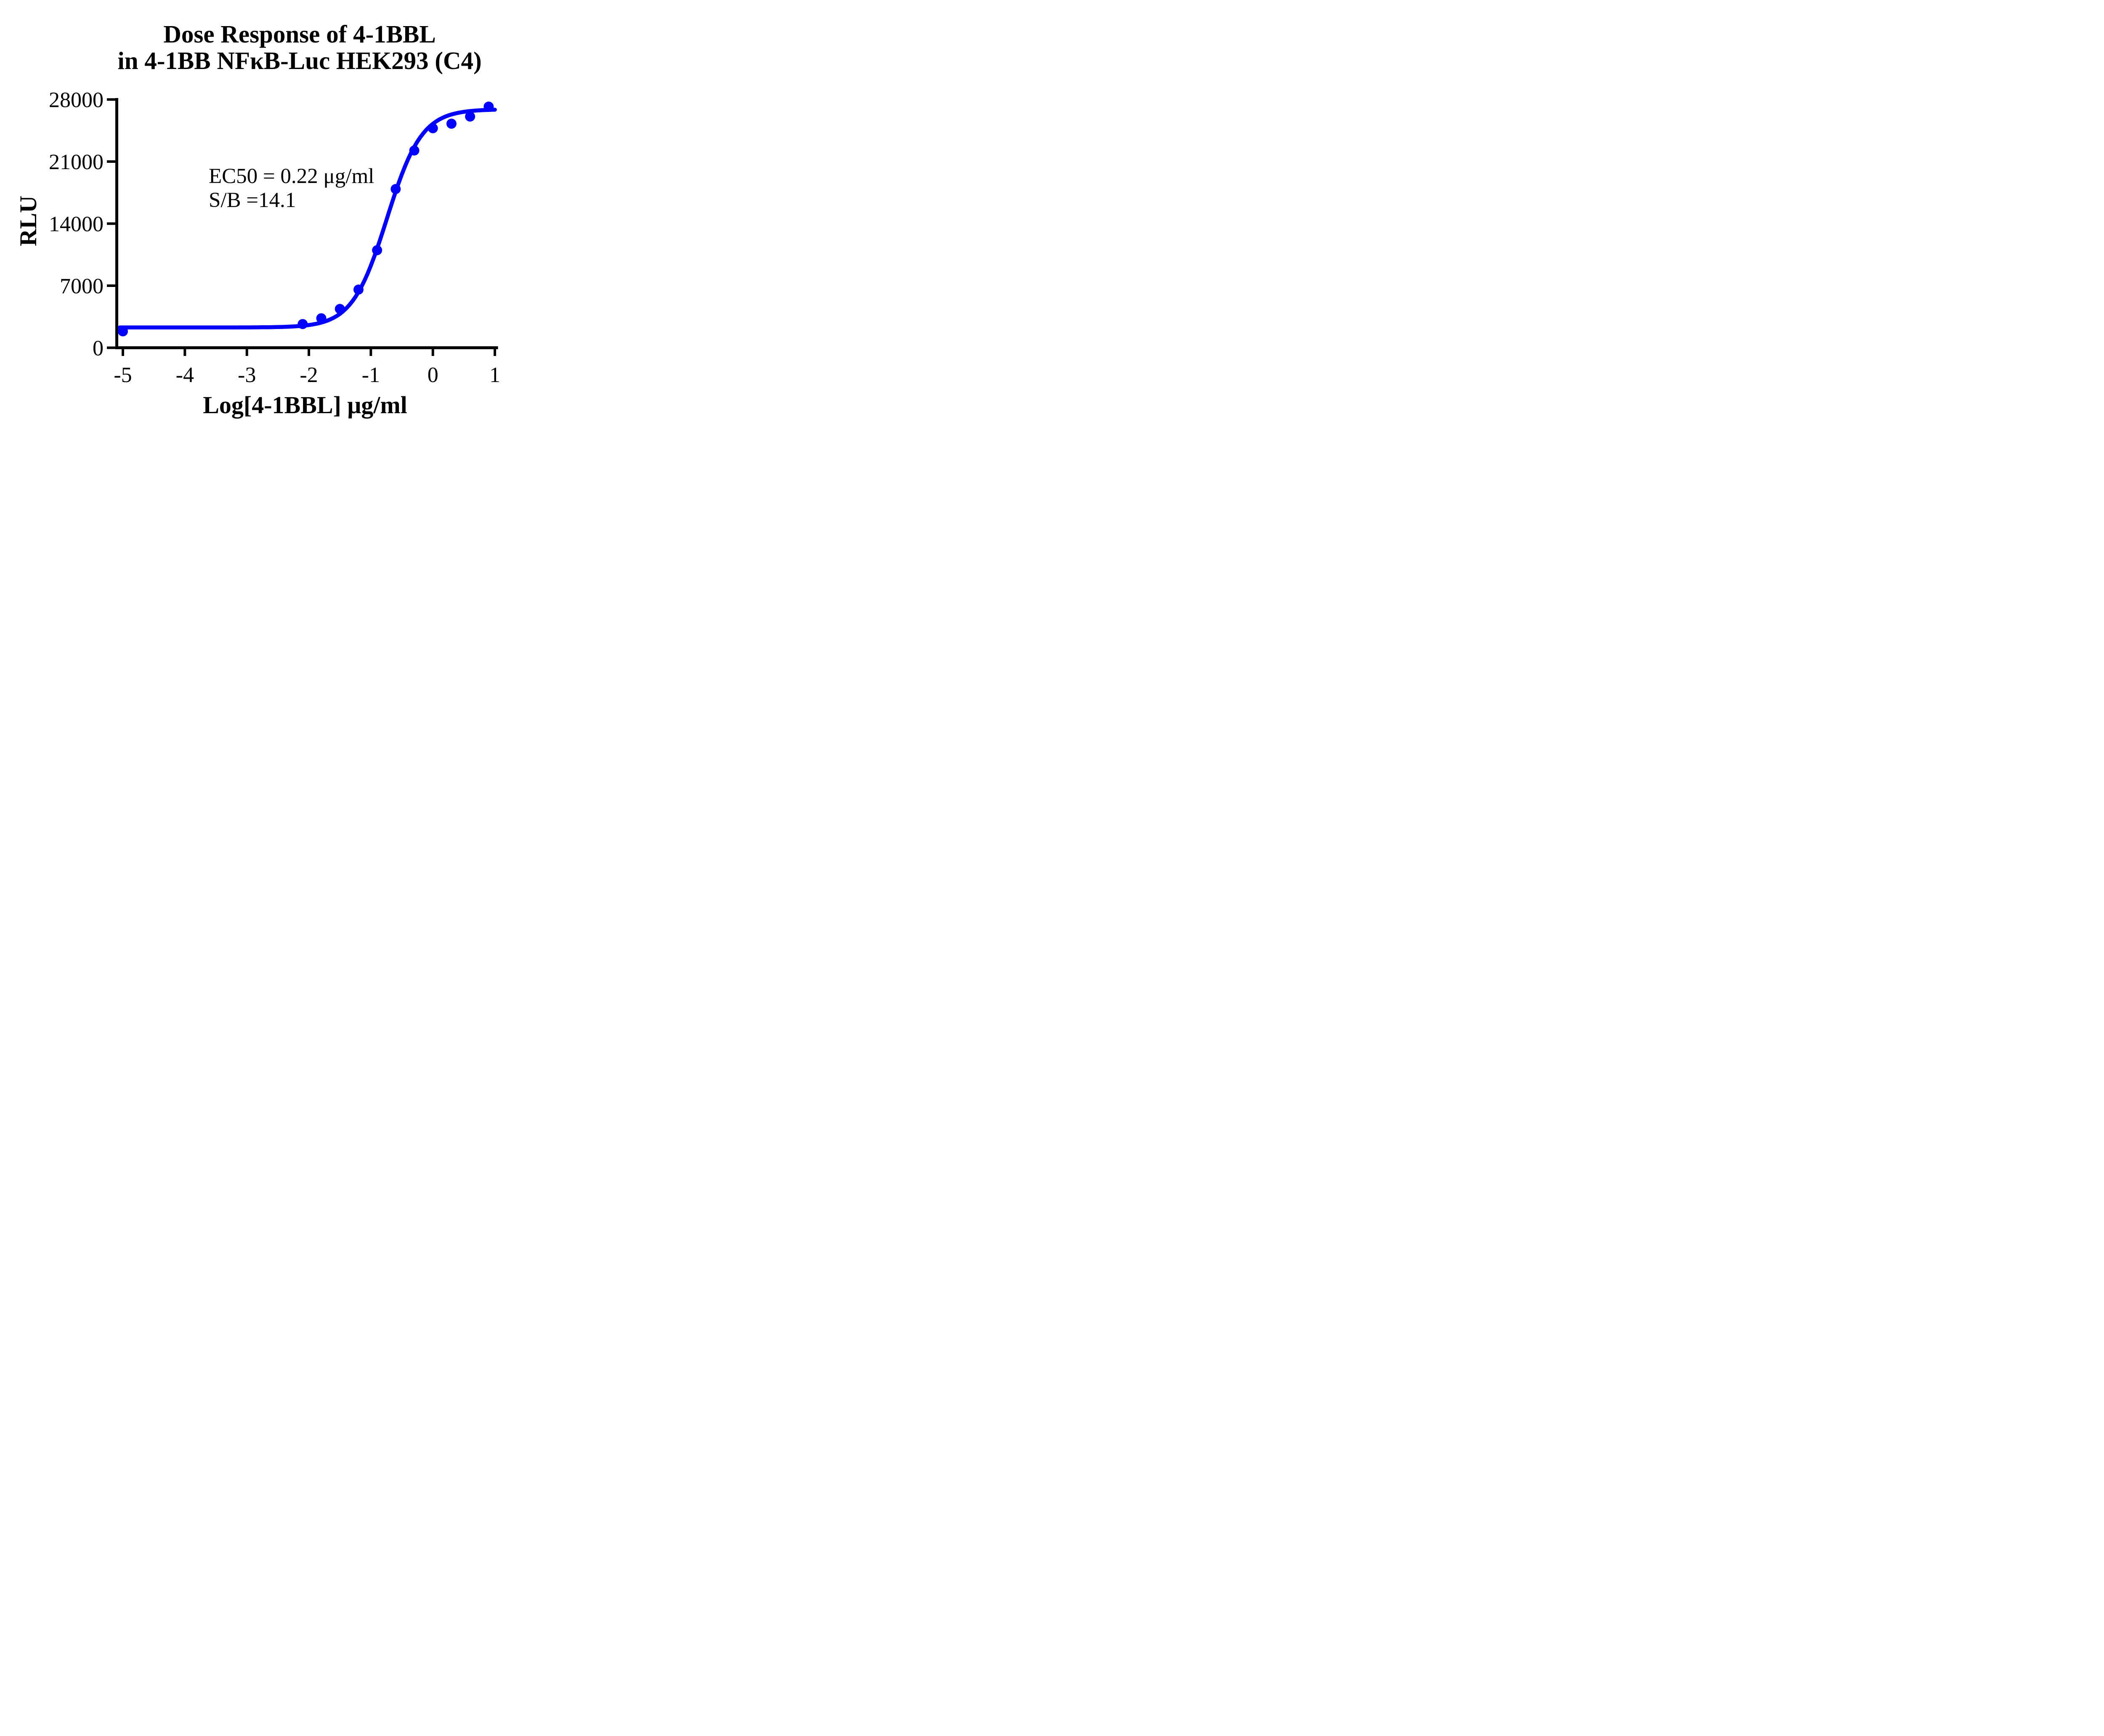  Describe the element at coordinates (98, 349) in the screenshot. I see `y-tick-label: 0` at that location.